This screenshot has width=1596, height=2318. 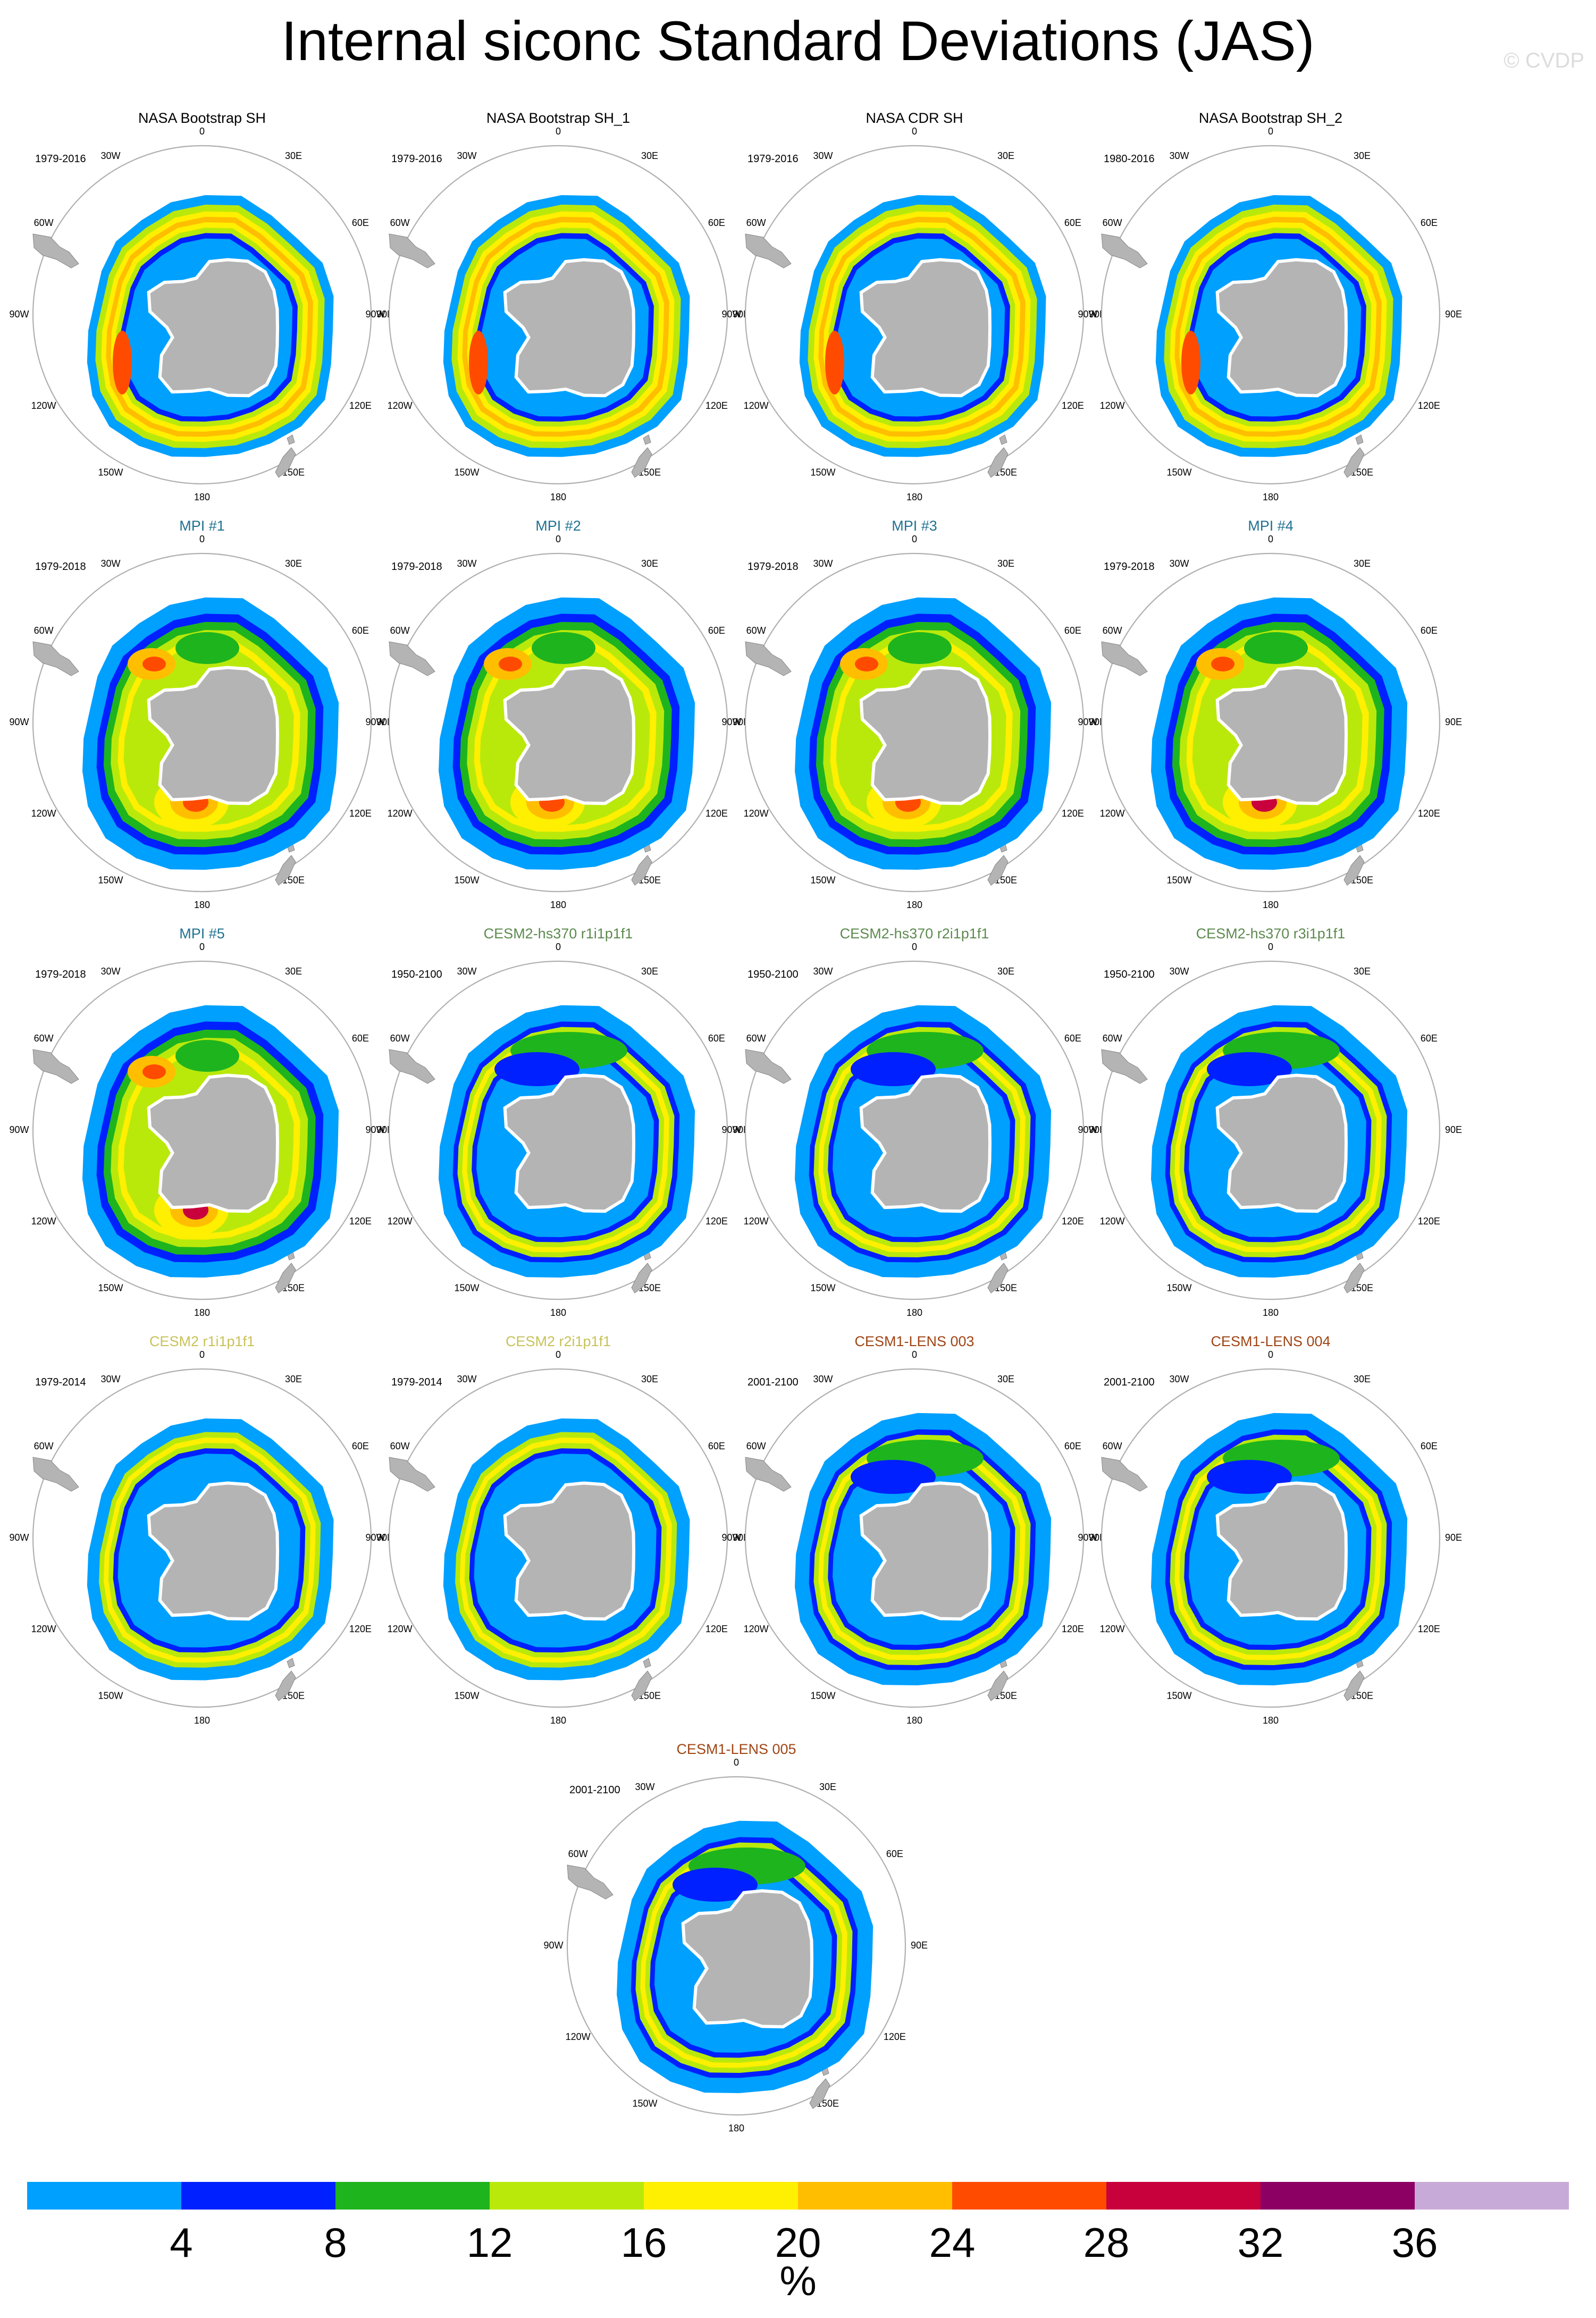 I want to click on panel-title: MPI #2, so click(x=558, y=526).